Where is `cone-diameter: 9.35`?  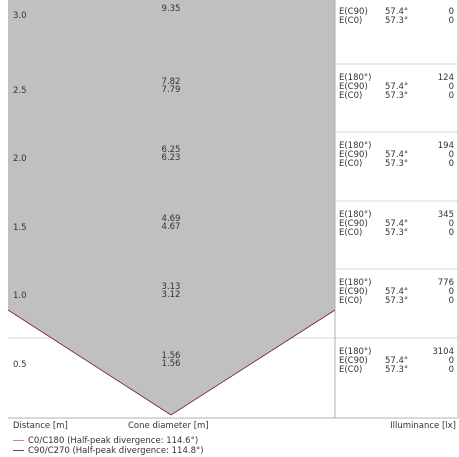 cone-diameter: 9.35 is located at coordinates (171, 9).